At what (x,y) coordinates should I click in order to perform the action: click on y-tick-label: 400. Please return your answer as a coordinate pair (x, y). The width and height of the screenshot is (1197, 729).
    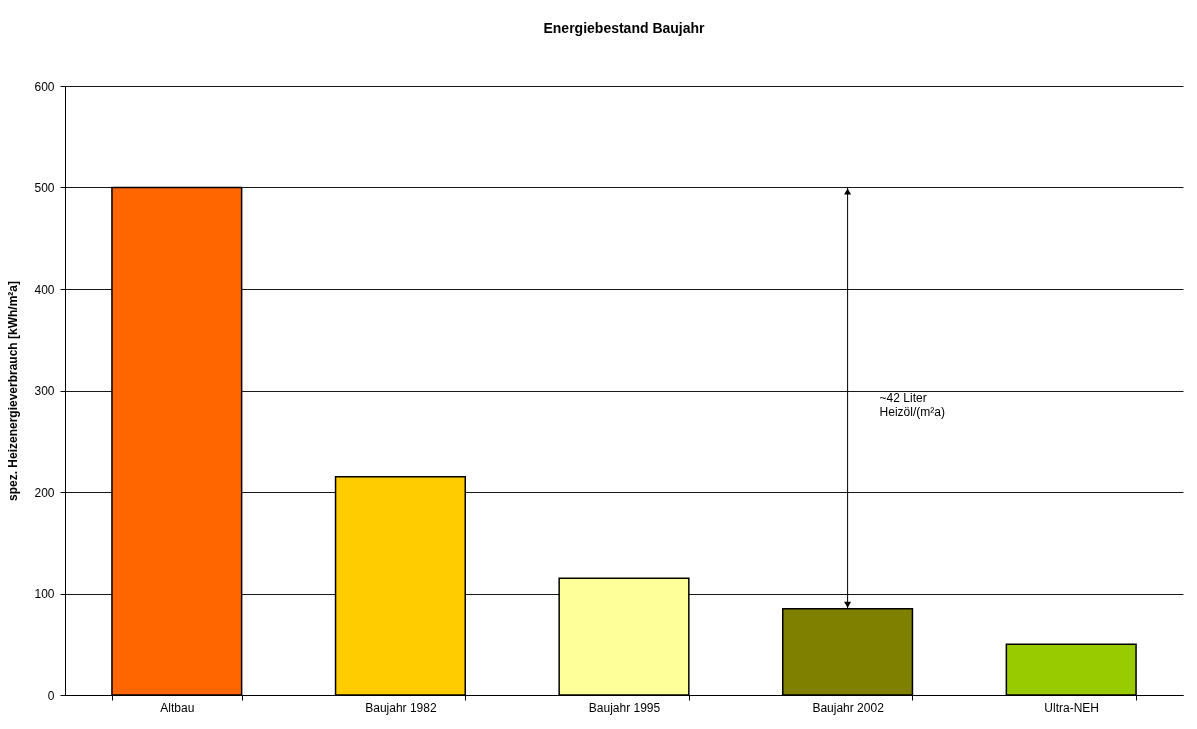
    Looking at the image, I should click on (44, 289).